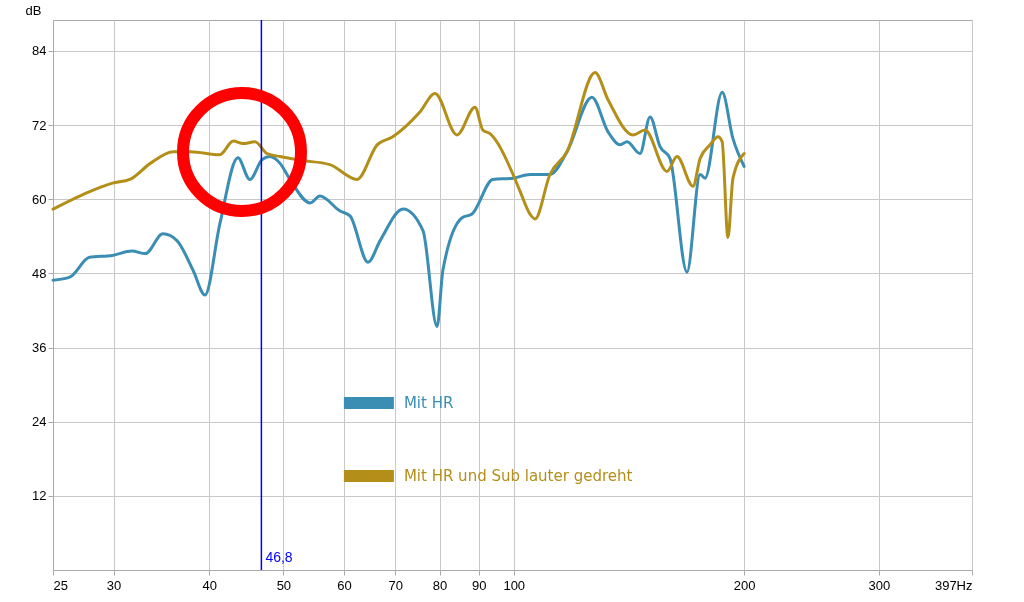  I want to click on x-tick-label: 200, so click(744, 585).